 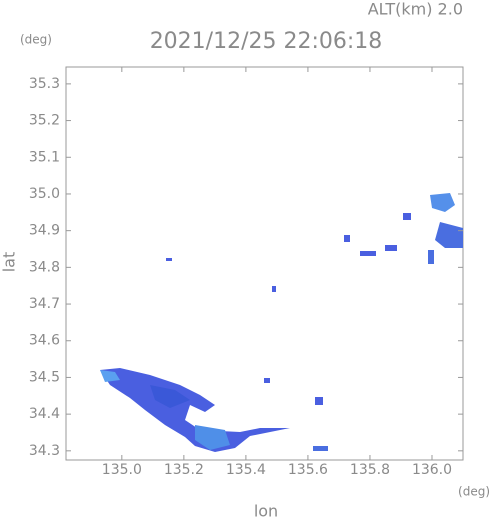 What do you see at coordinates (36, 40) in the screenshot?
I see `y-unit: (deg)` at bounding box center [36, 40].